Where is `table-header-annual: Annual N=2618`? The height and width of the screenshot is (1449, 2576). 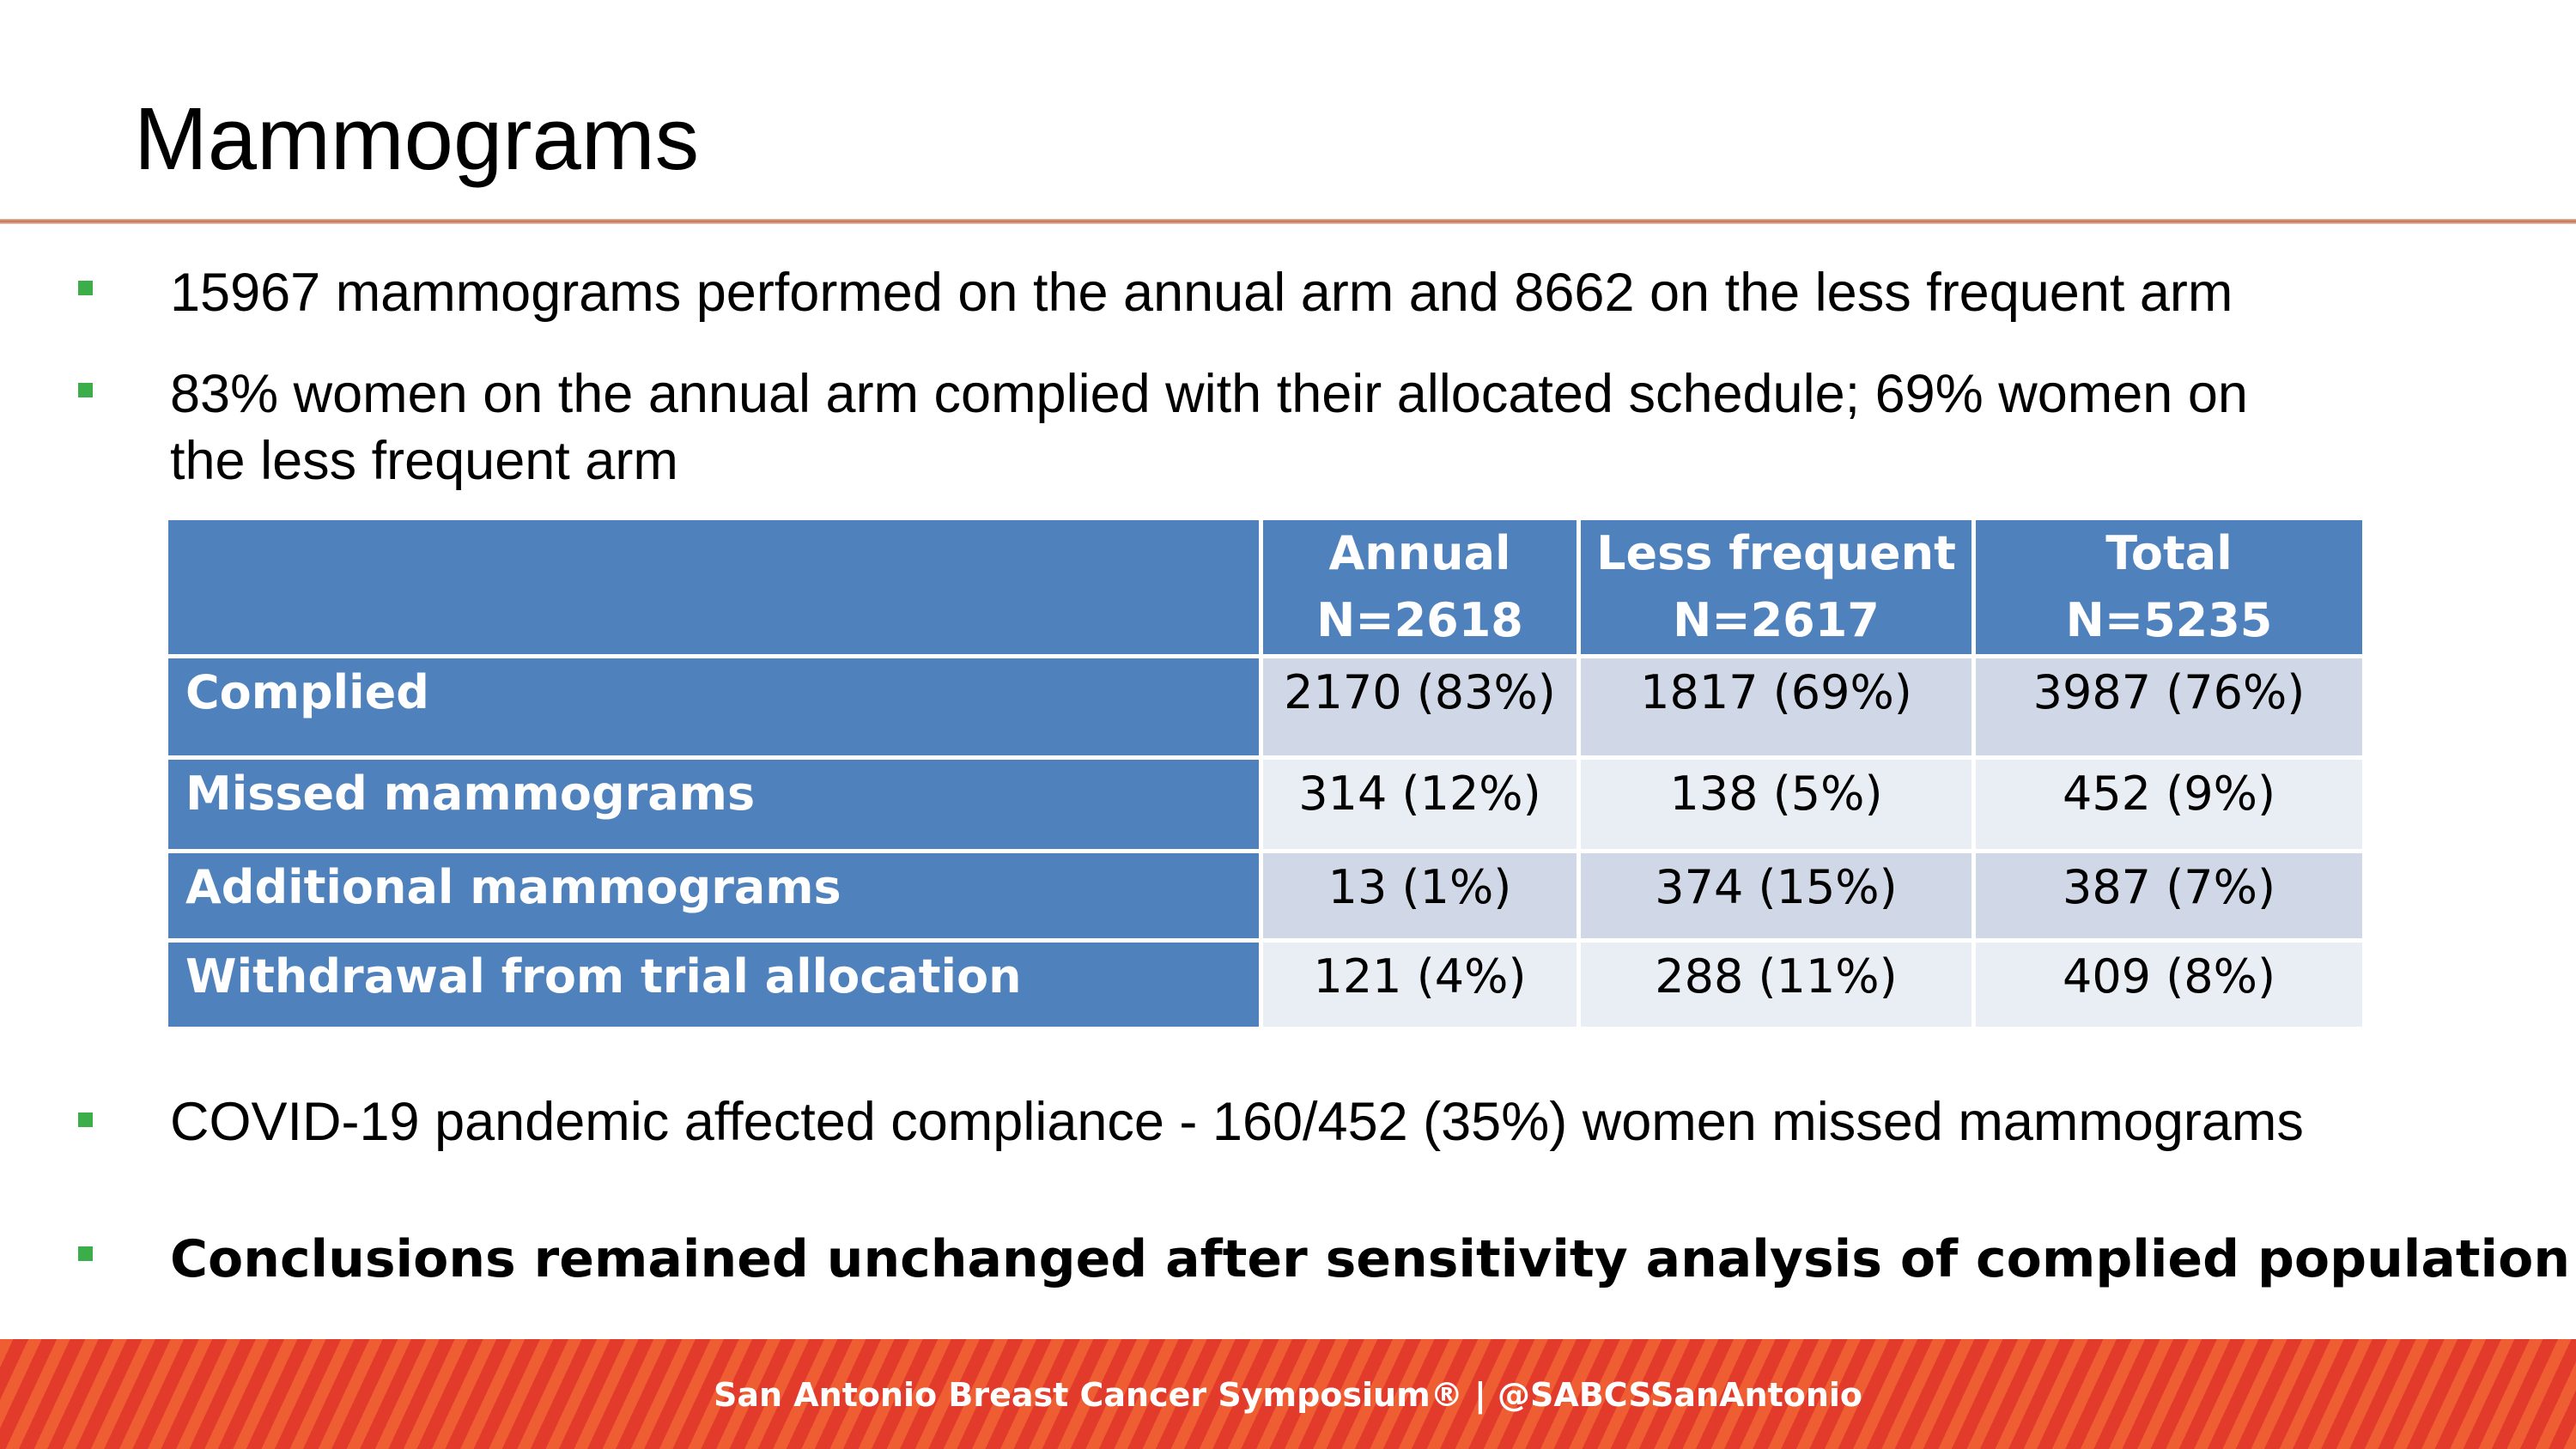 table-header-annual: Annual N=2618 is located at coordinates (1420, 587).